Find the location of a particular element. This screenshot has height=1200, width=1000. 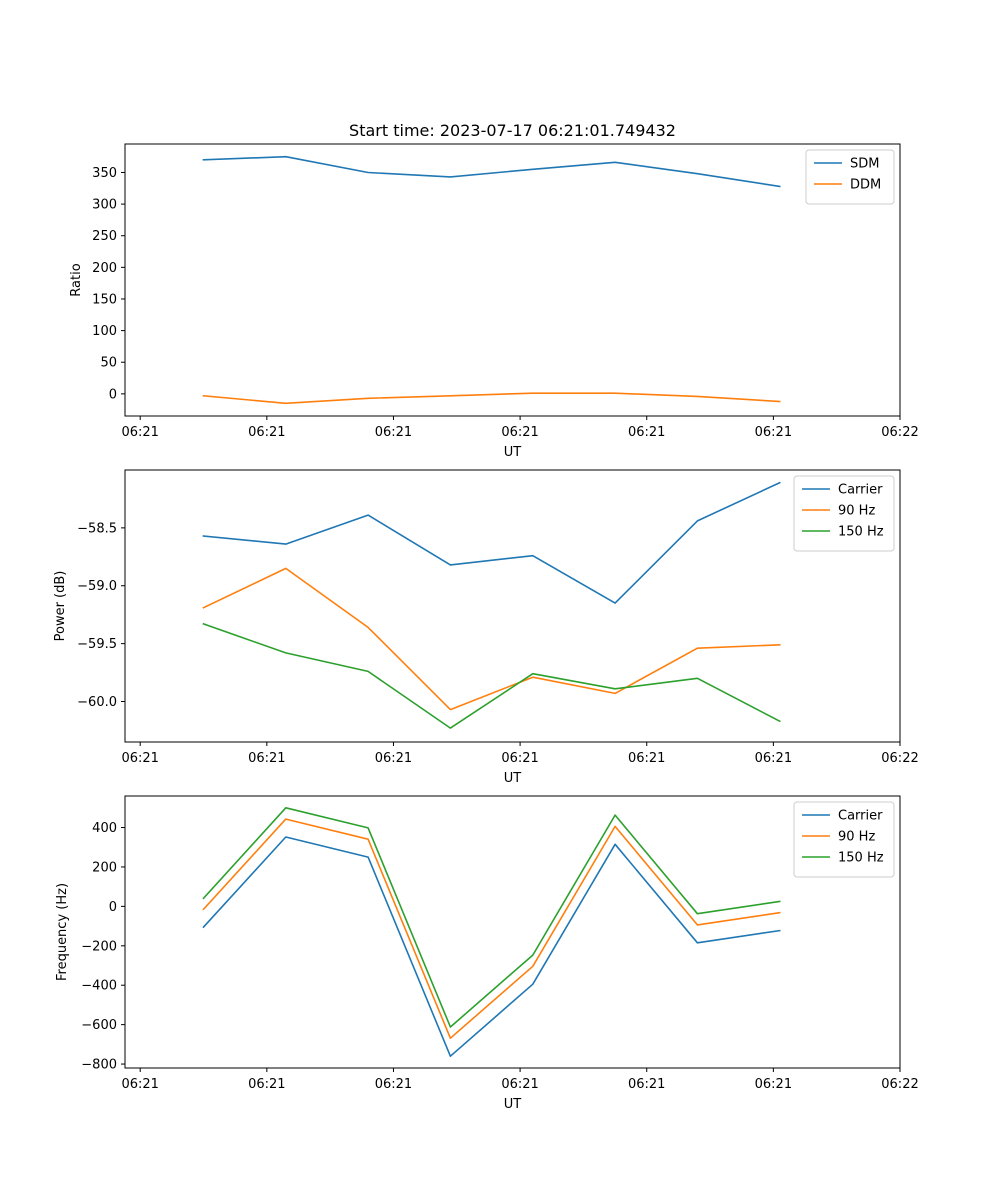

frequency-series-90-hz-line is located at coordinates (491, 928).